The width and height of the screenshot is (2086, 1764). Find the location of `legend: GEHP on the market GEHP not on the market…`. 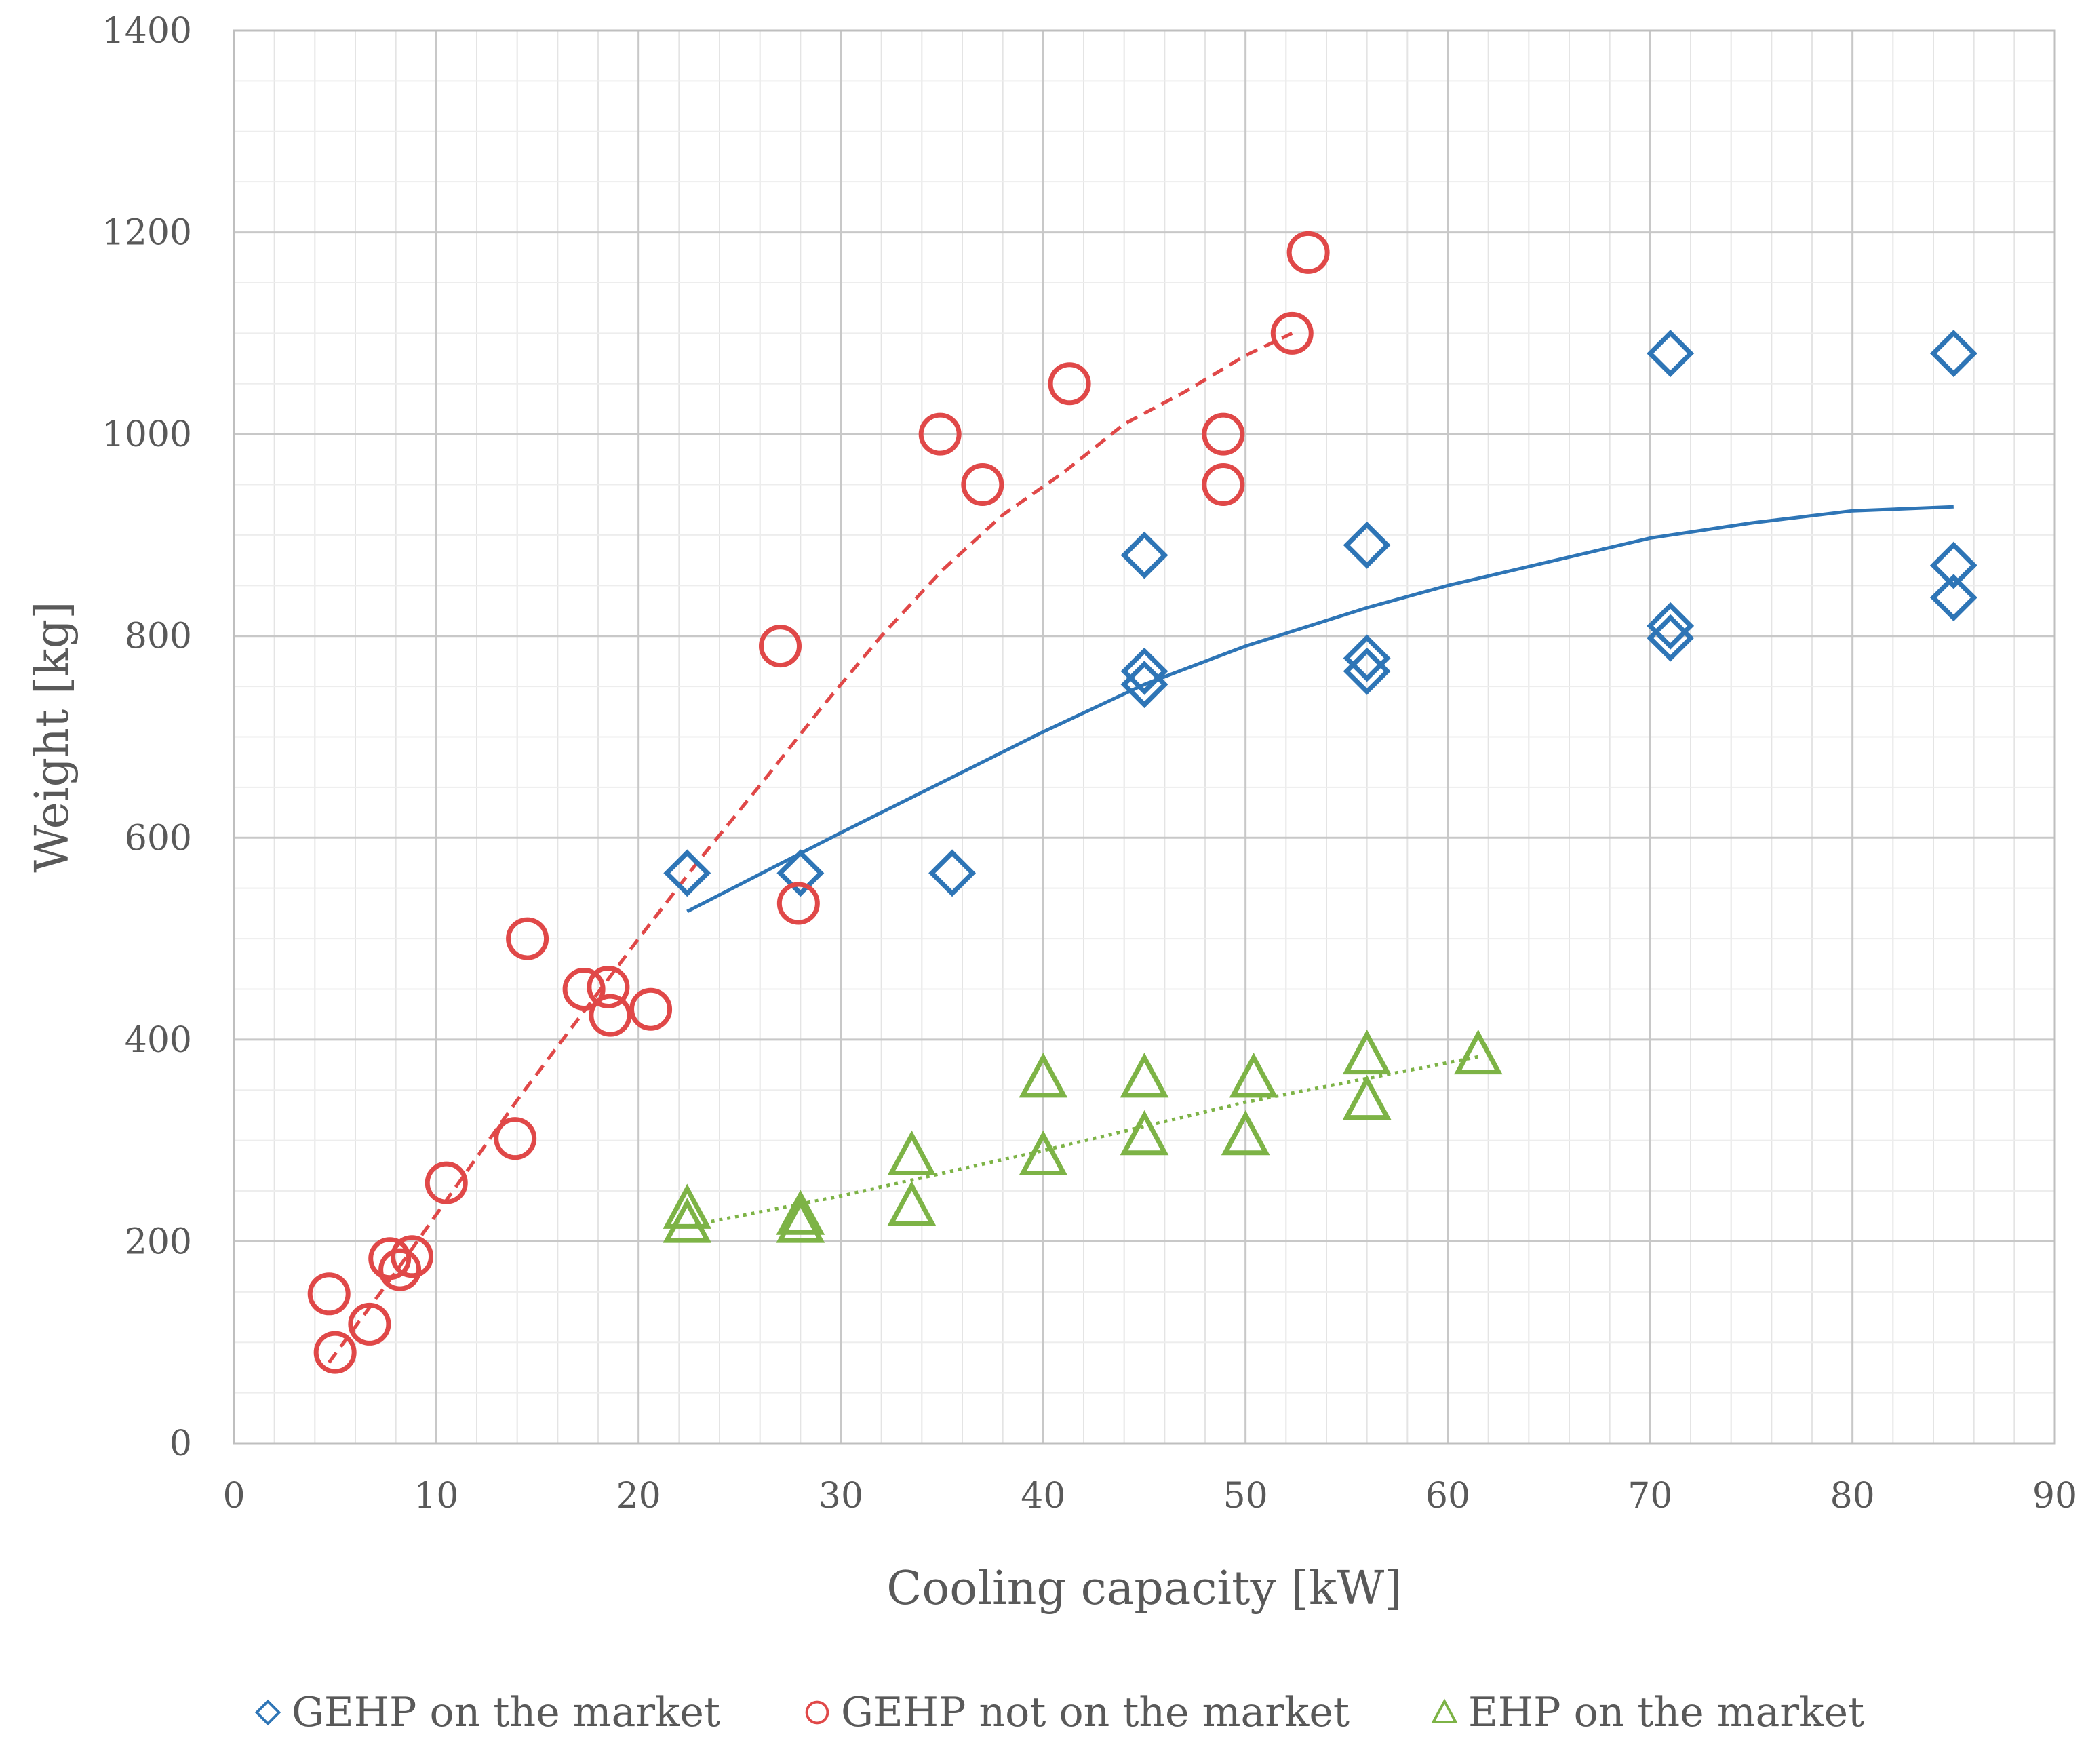

legend: GEHP on the market GEHP not on the market… is located at coordinates (1059, 1712).